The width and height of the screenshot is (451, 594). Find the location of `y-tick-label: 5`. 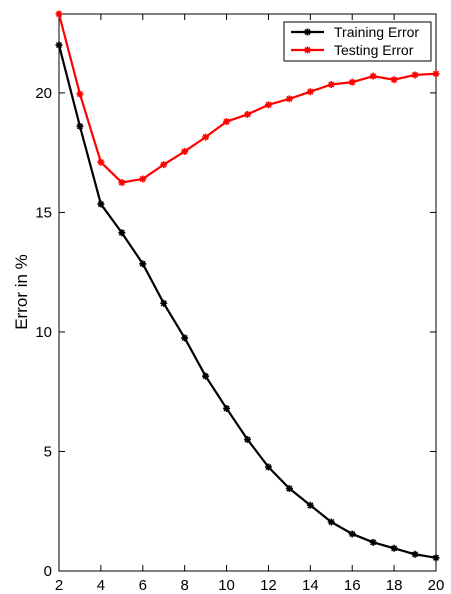

y-tick-label: 5 is located at coordinates (48, 451).